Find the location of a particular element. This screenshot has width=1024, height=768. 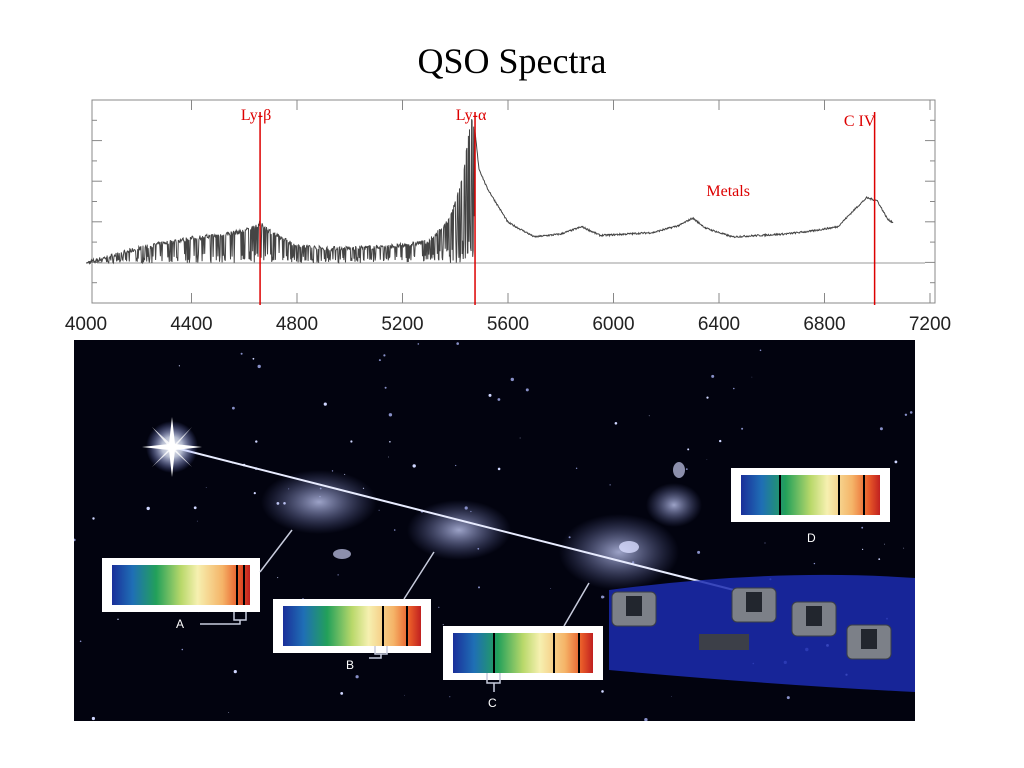

x-tick-label: 5600 is located at coordinates (508, 324).